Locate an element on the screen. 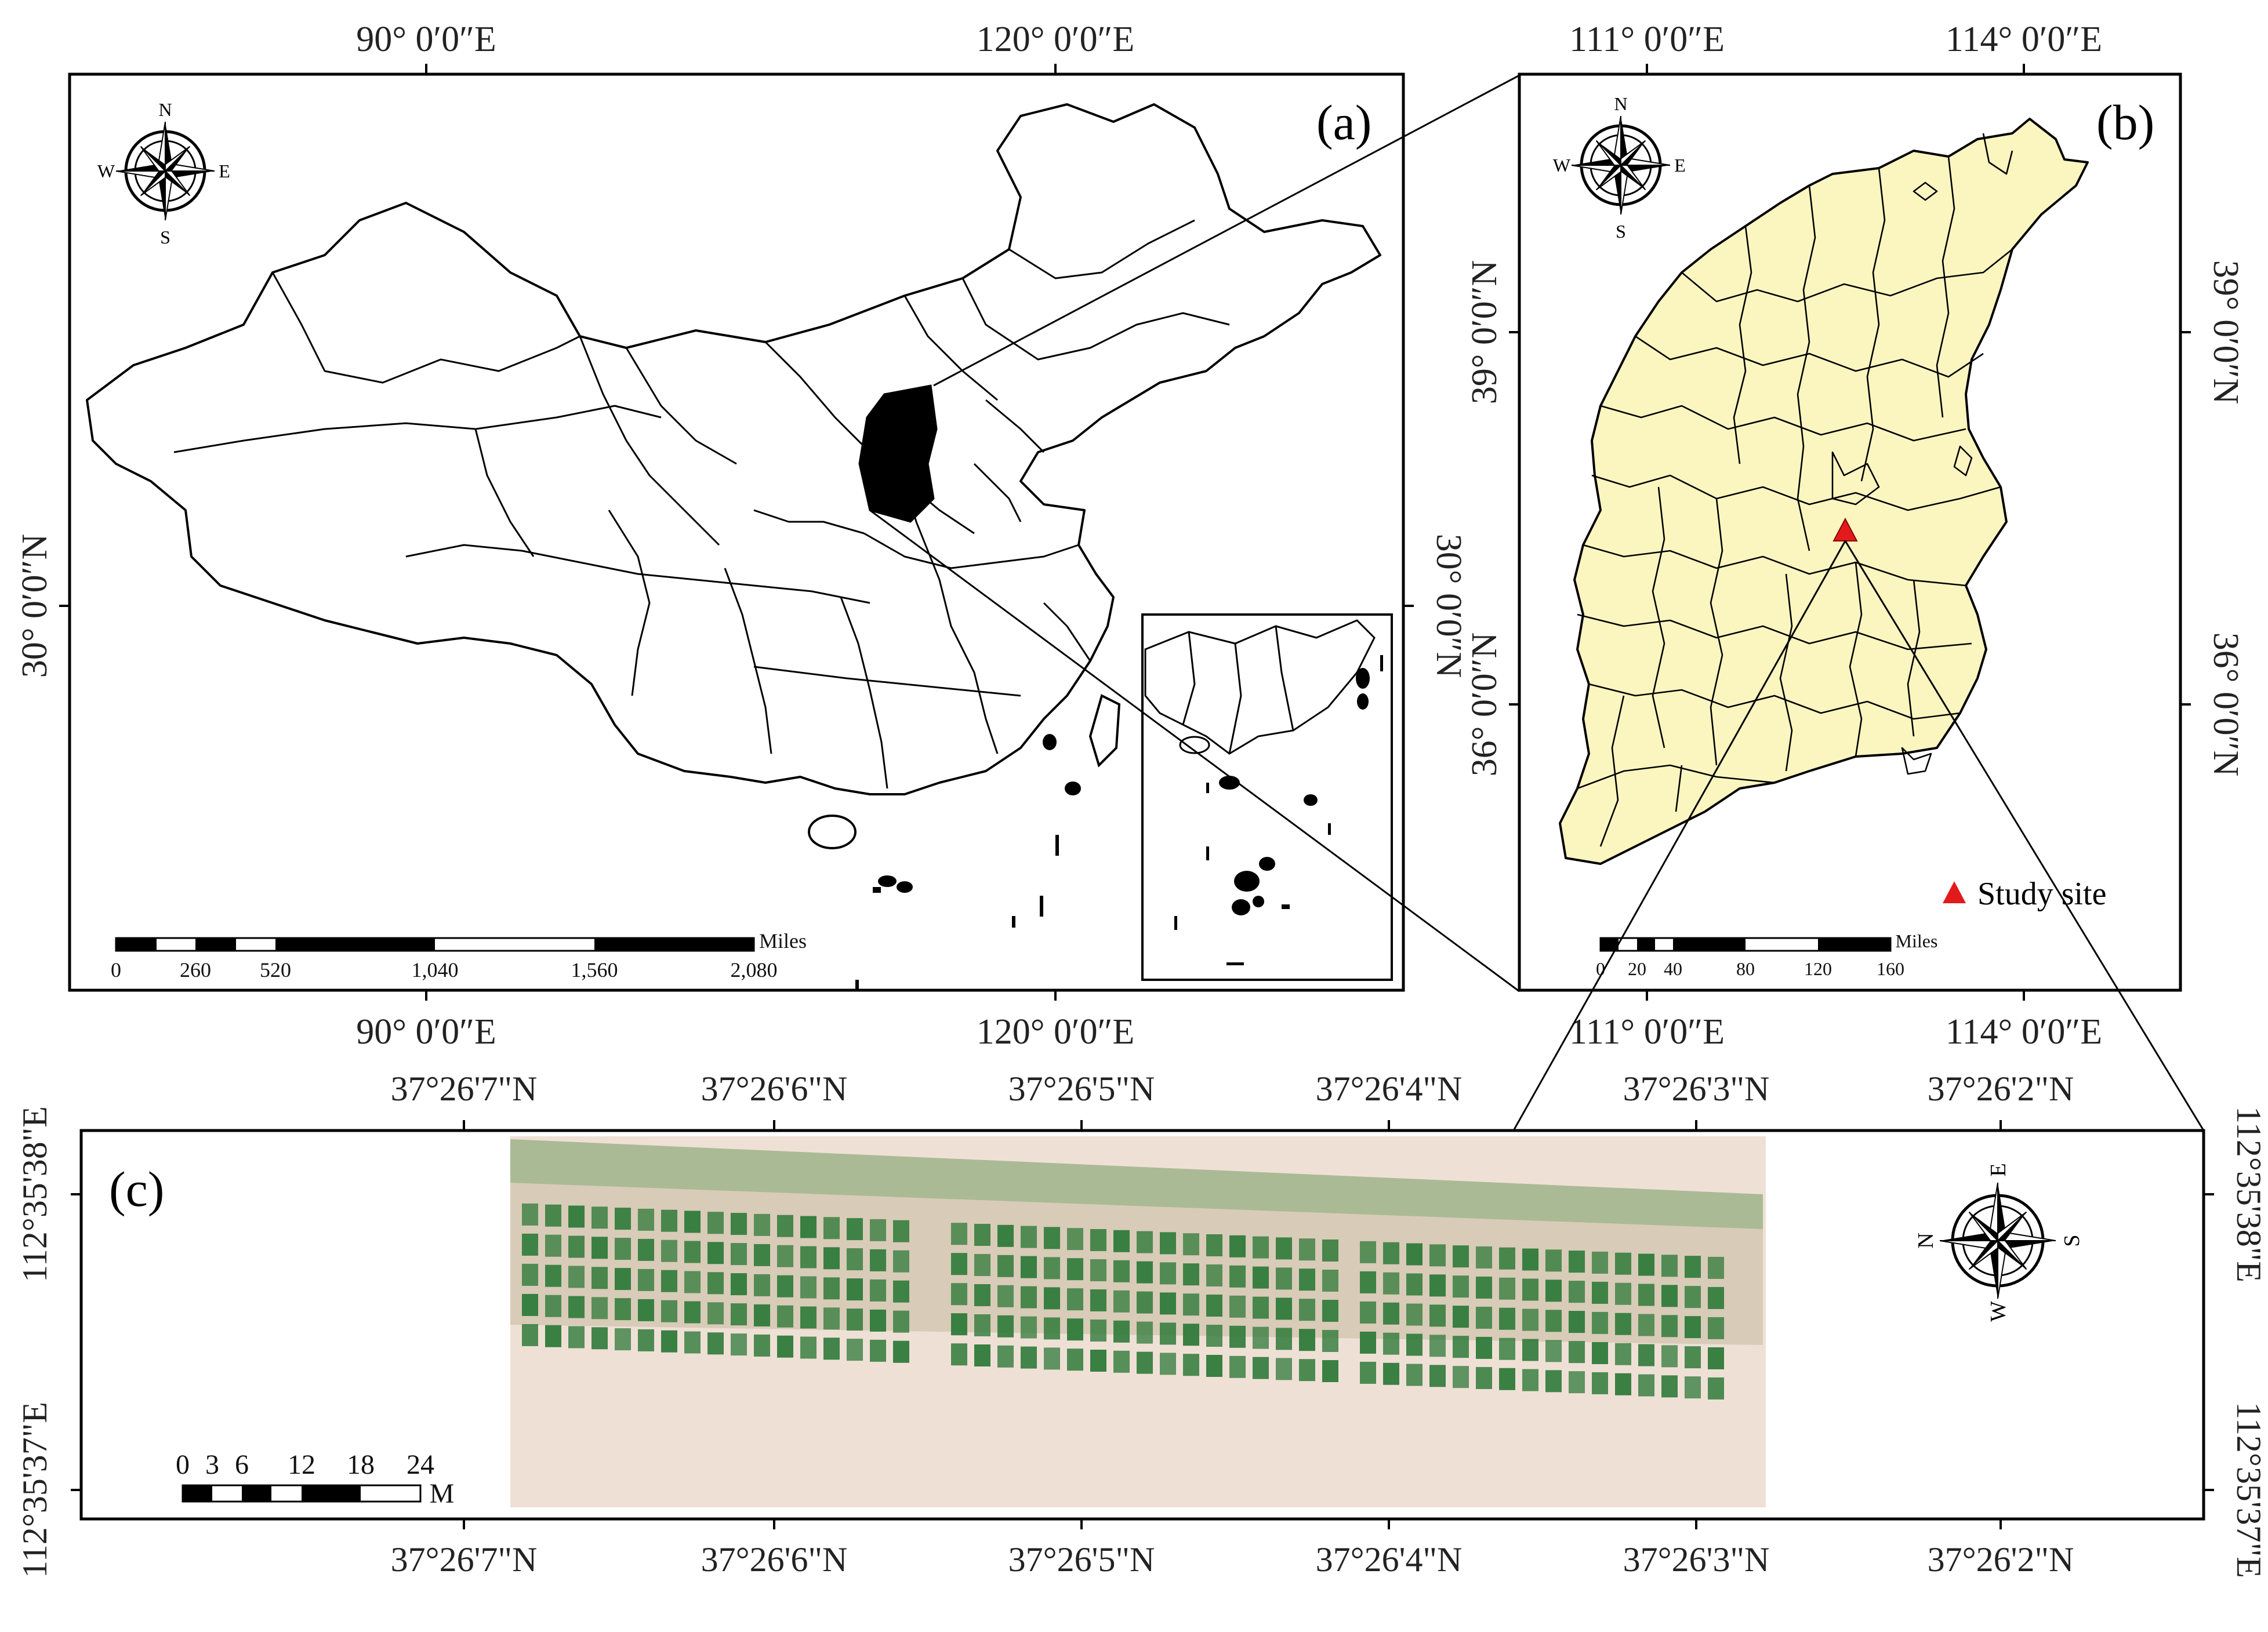 The width and height of the screenshot is (2268, 1632). panel-c-bottom-tick: 37°26'3"N is located at coordinates (1696, 1559).